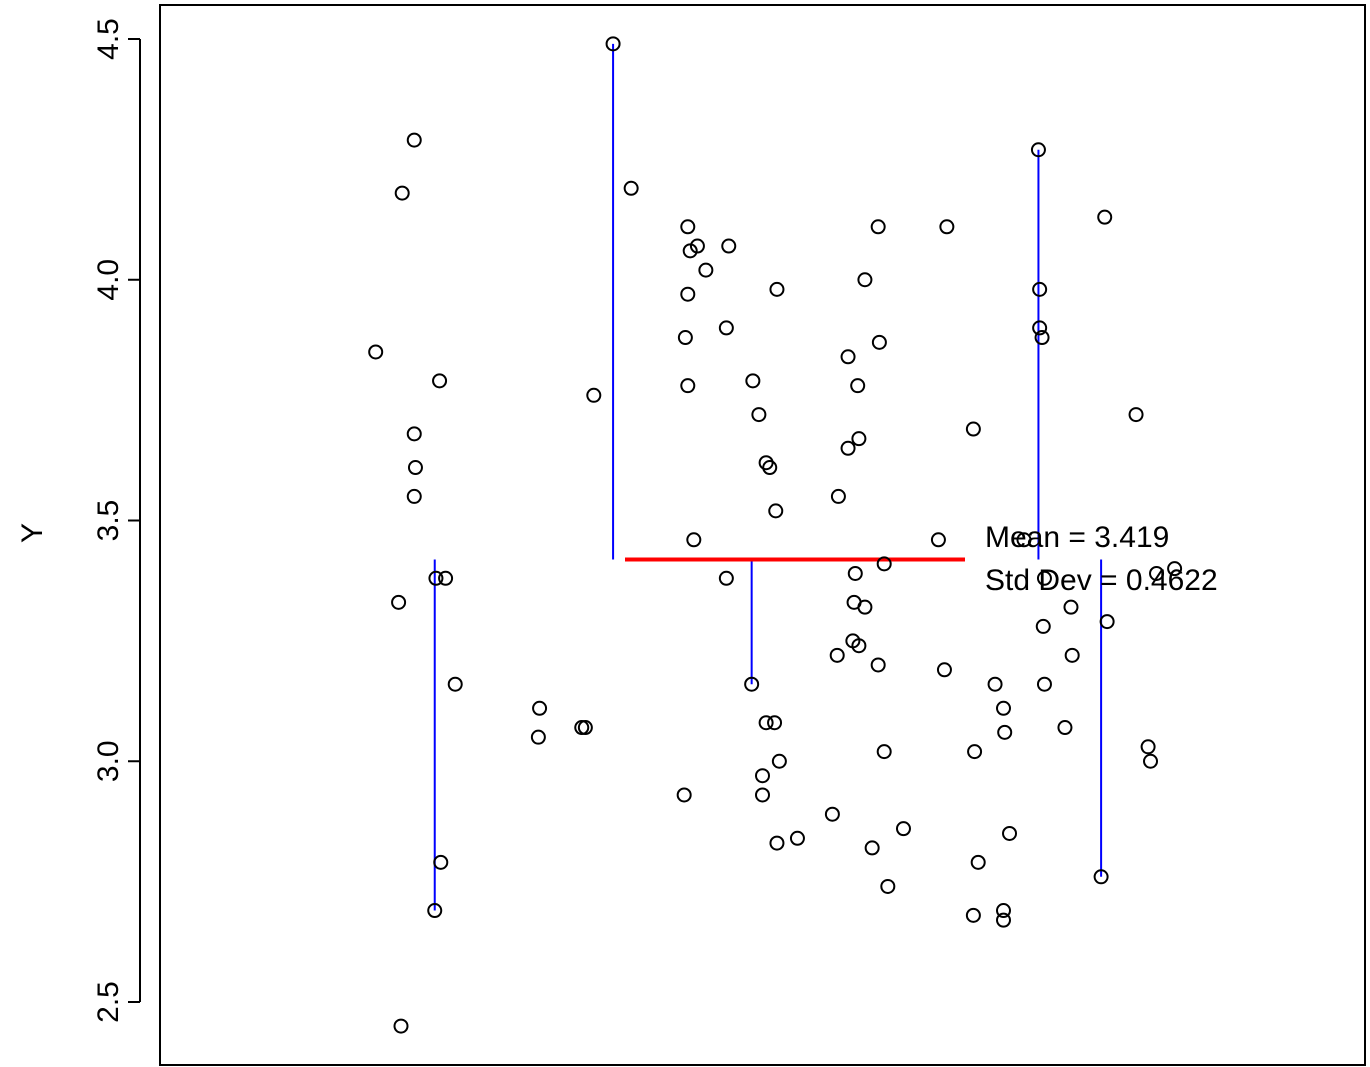  I want to click on y-axis: 2.5 3.0 3.5 4.0 4.5, so click(116, 520).